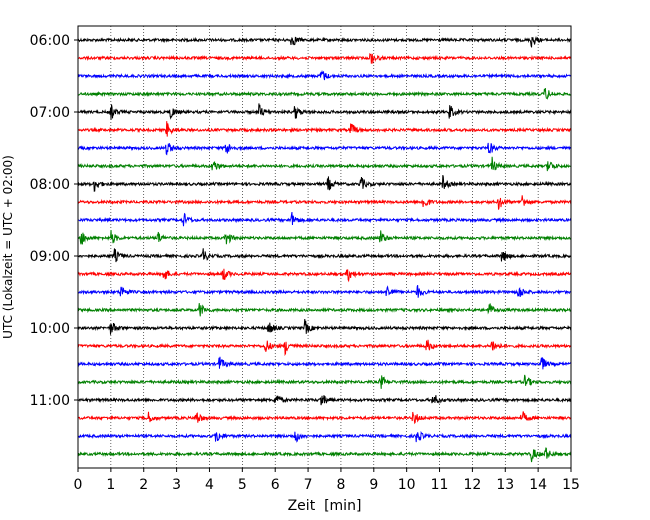  What do you see at coordinates (373, 485) in the screenshot?
I see `x-tick-label: 9` at bounding box center [373, 485].